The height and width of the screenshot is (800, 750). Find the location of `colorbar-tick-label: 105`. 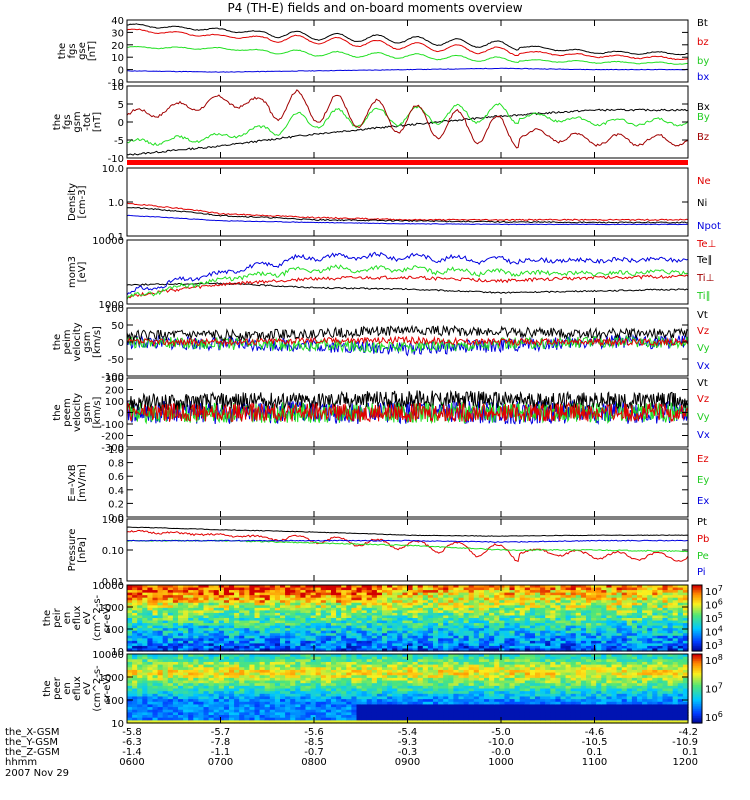

colorbar-tick-label: 105 is located at coordinates (714, 618).